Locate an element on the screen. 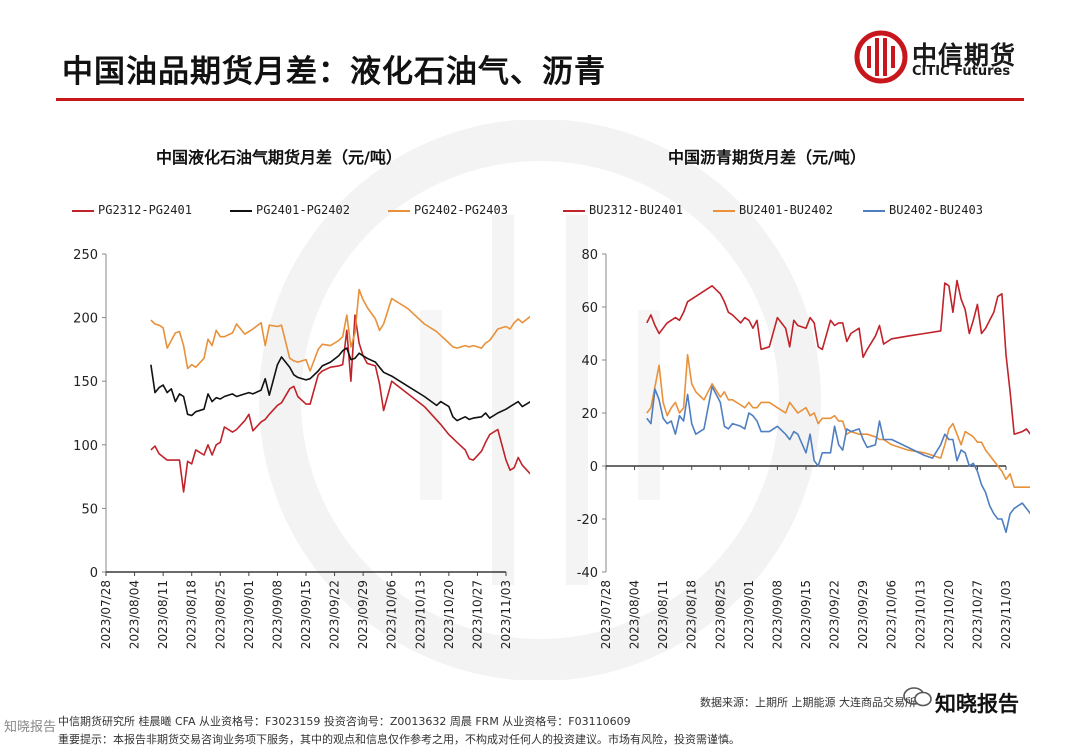  bitumen-x-tick-label: 2023/07/28 is located at coordinates (606, 614).